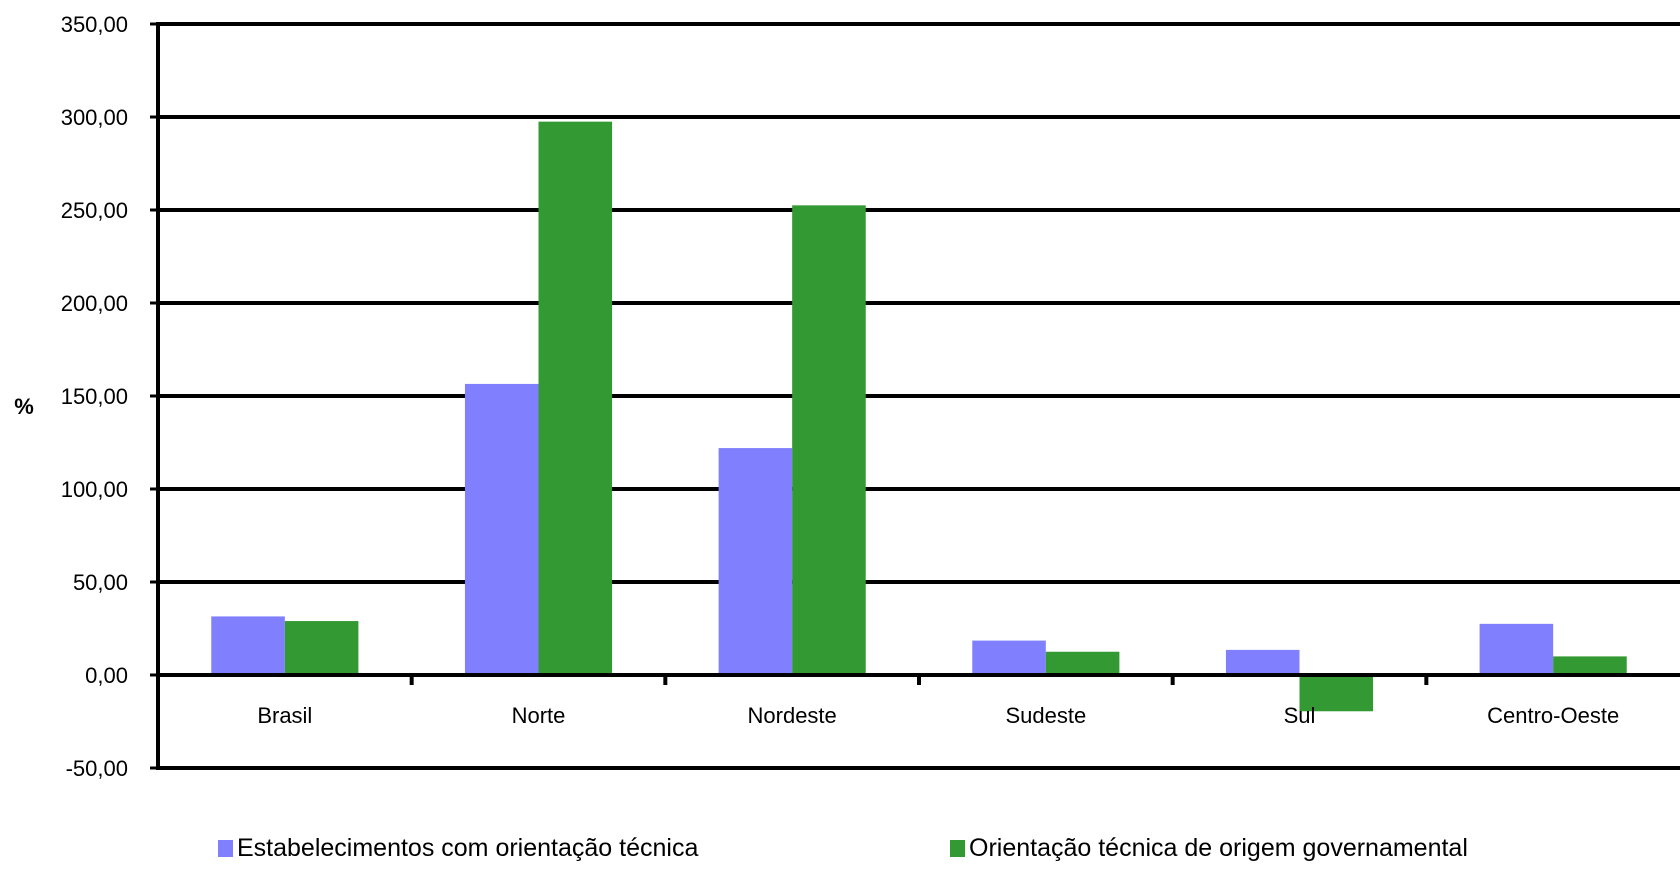 Image resolution: width=1680 pixels, height=870 pixels. I want to click on y-tick-label: 200,00, so click(94, 303).